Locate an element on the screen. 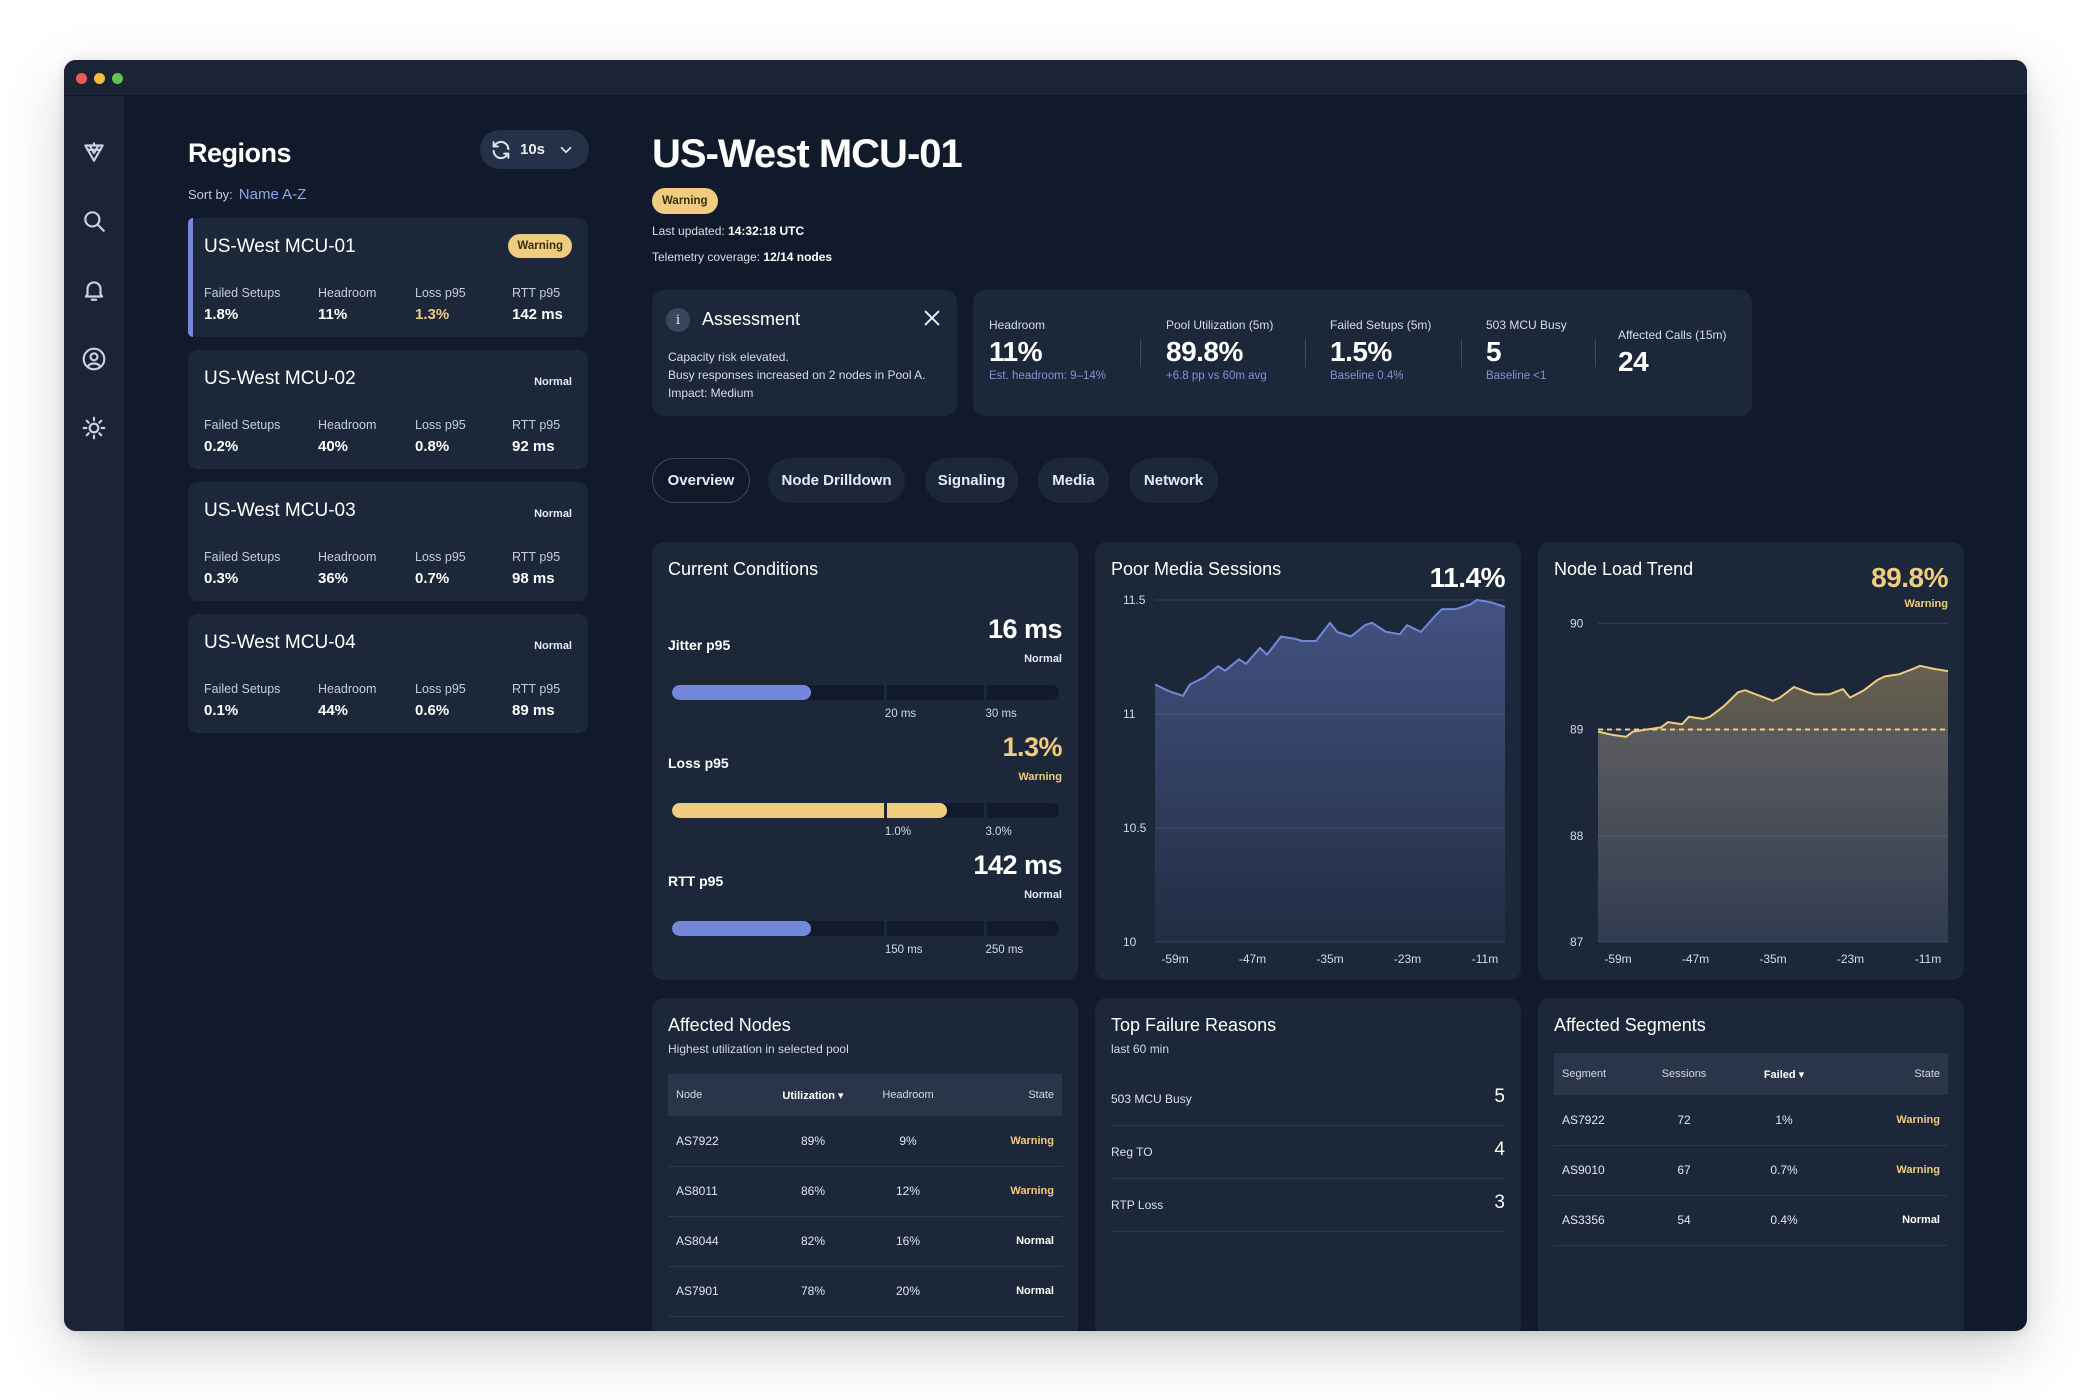 Image resolution: width=2092 pixels, height=1399 pixels. table-row: AS7922 89% 9% Warning is located at coordinates (865, 1141).